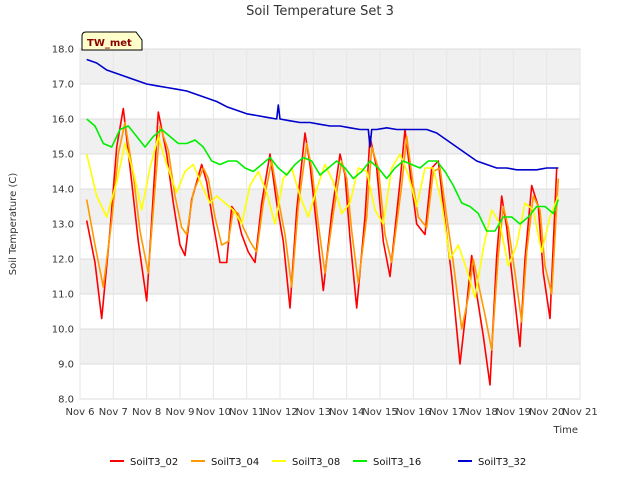 The image size is (640, 480). Describe the element at coordinates (502, 462) in the screenshot. I see `legend-label: SoilT3_32` at that location.